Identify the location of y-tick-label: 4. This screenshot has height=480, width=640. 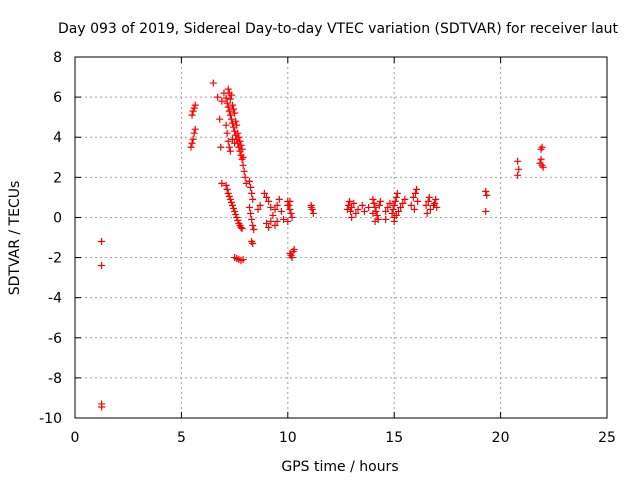
(57, 138).